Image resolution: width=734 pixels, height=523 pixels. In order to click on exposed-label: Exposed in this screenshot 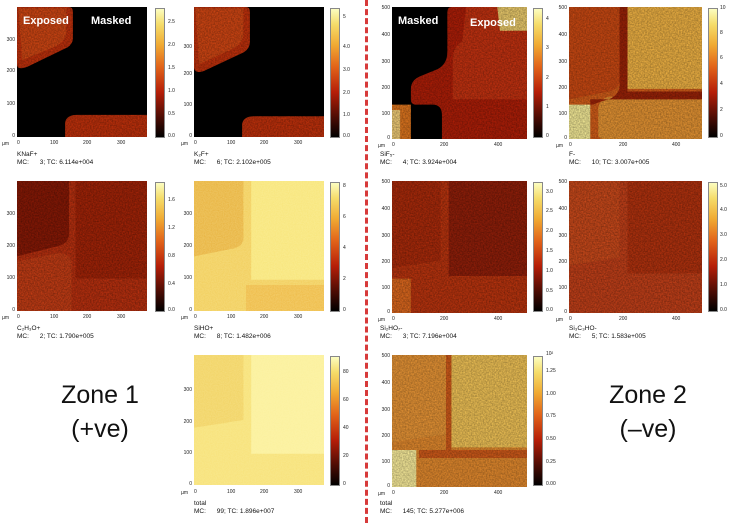, I will do `click(46, 21)`.